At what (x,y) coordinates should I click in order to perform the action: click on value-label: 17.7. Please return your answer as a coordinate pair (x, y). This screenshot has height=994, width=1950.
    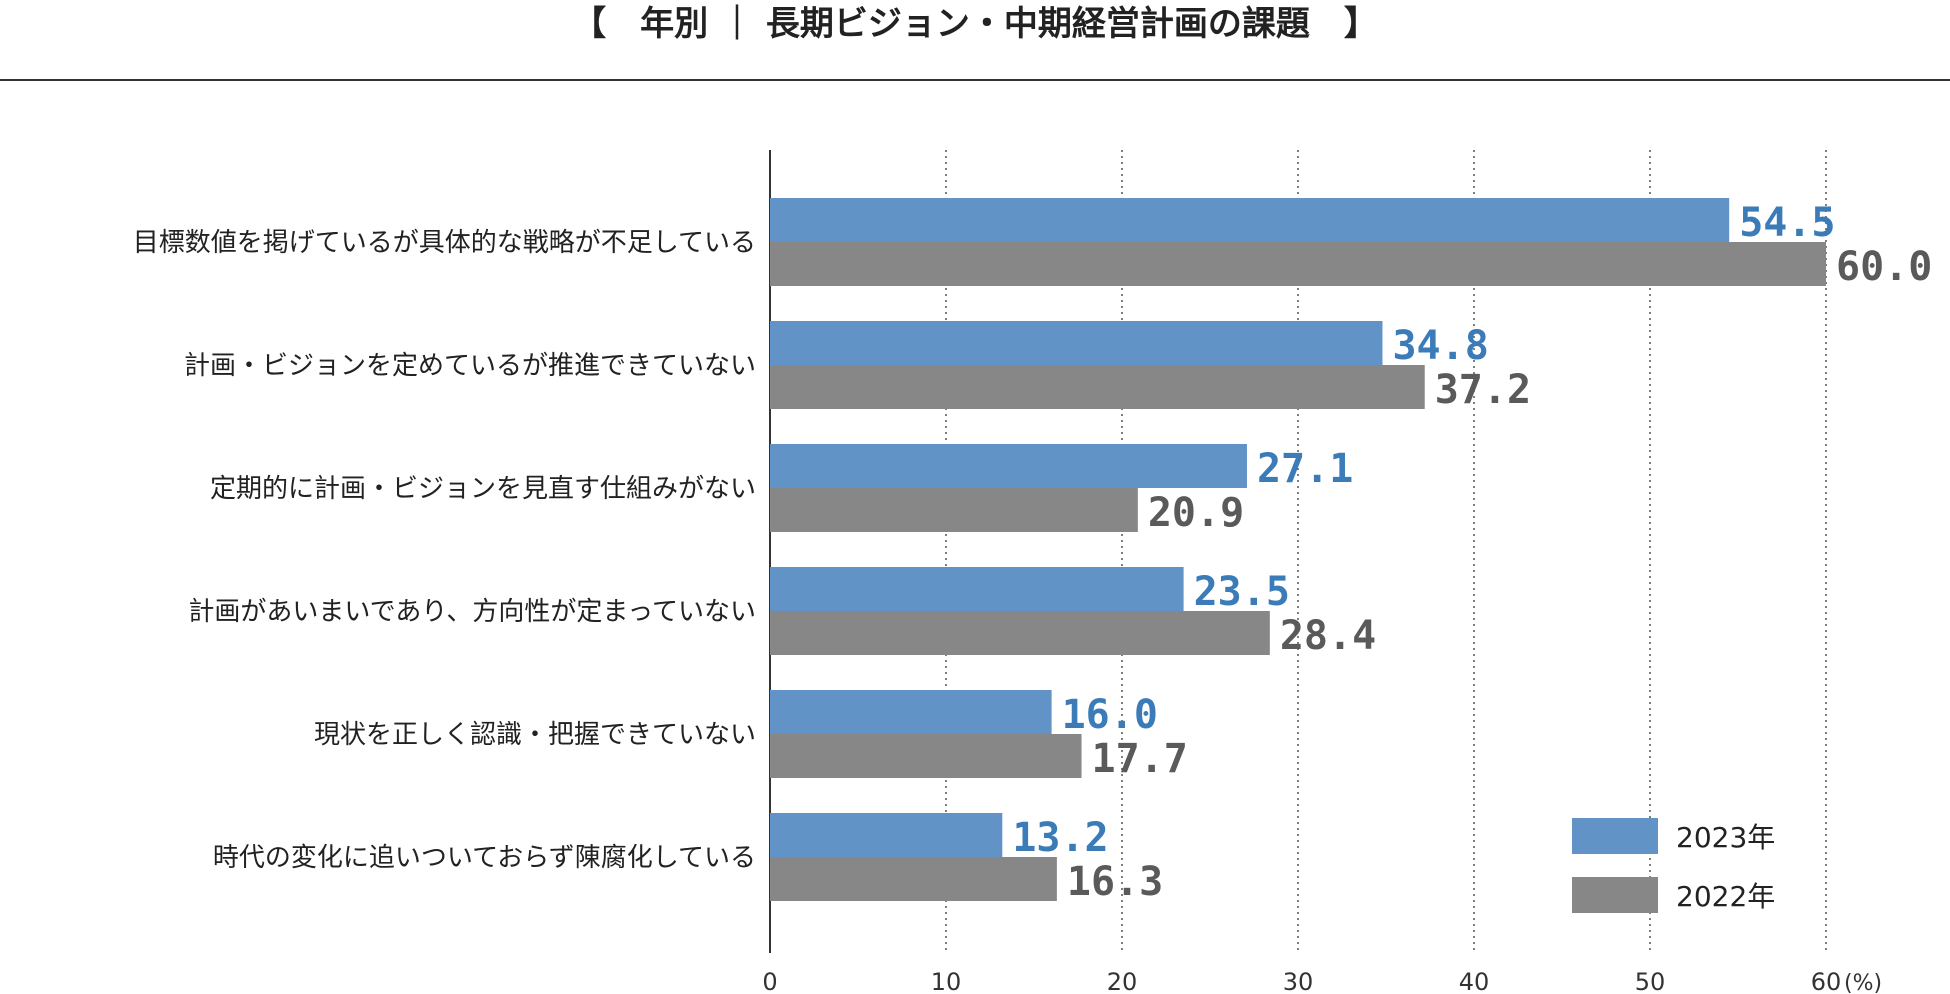
    Looking at the image, I should click on (1140, 759).